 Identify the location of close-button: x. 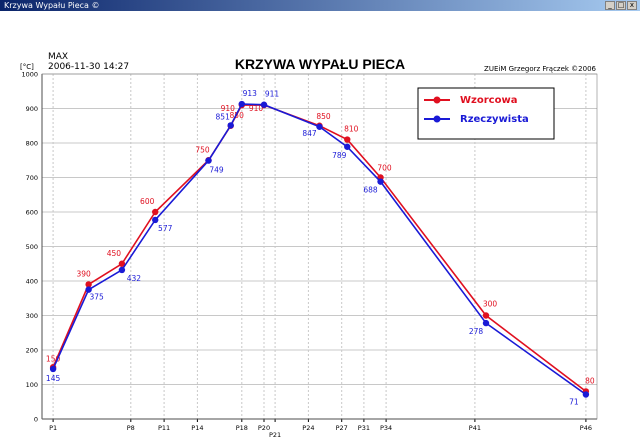
(632, 5).